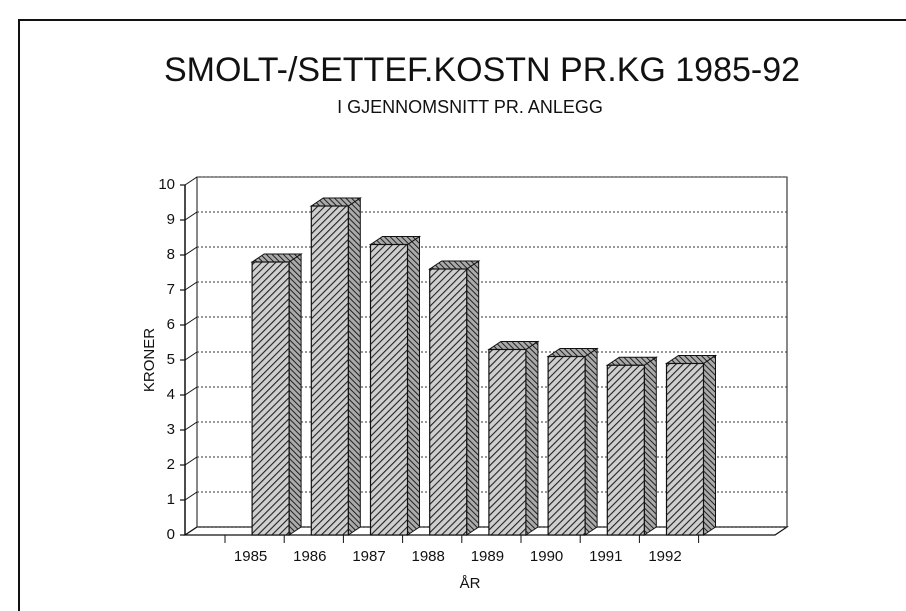  What do you see at coordinates (166, 184) in the screenshot?
I see `y-tick-label: 10` at bounding box center [166, 184].